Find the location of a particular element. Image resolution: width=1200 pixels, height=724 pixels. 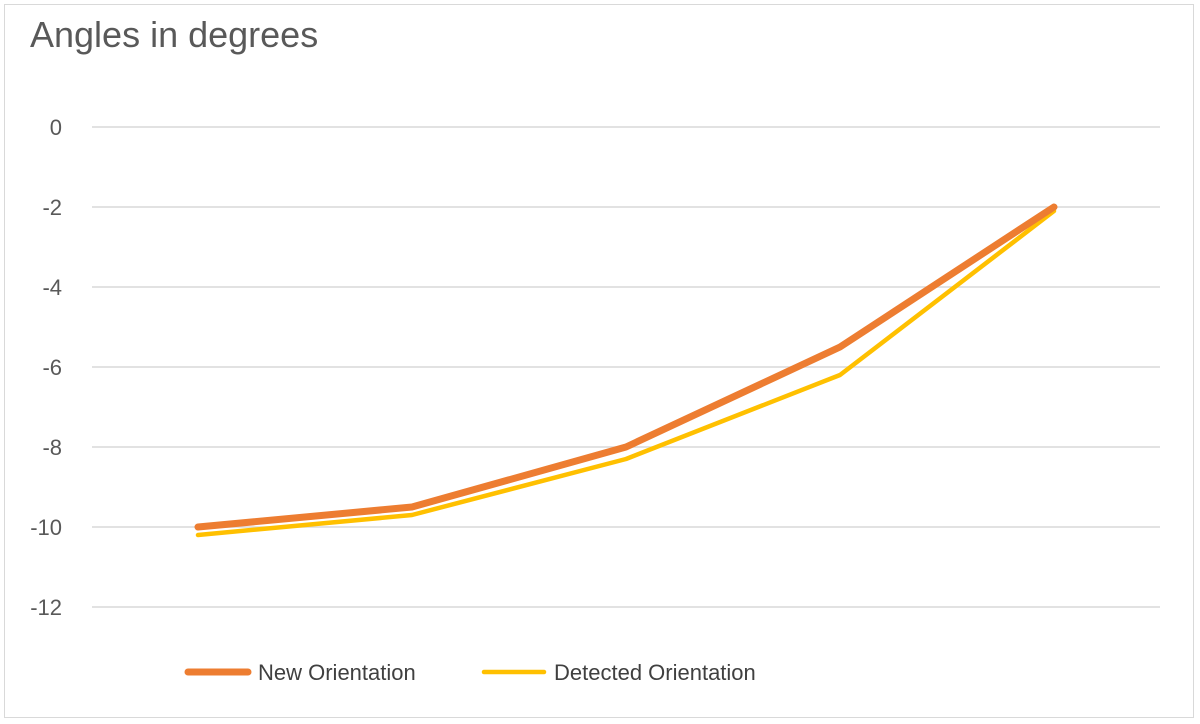

legend-label-1: Detected Orientation is located at coordinates (655, 672).